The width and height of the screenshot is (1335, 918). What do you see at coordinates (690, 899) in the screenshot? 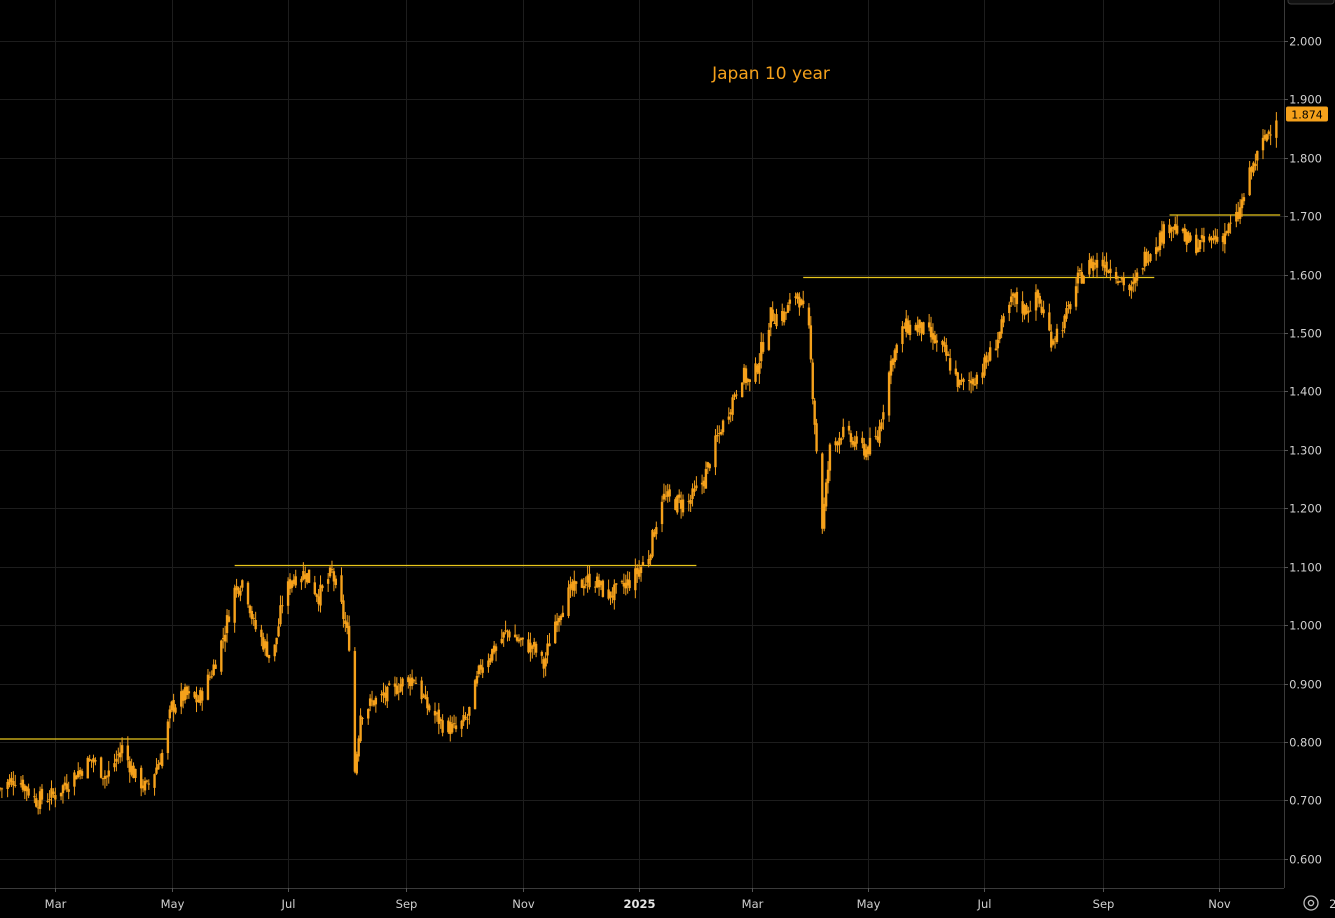
I see `time-axis: Mar May Jul Sep Nov 2025 Mar May Jul Sep Nov 20` at bounding box center [690, 899].